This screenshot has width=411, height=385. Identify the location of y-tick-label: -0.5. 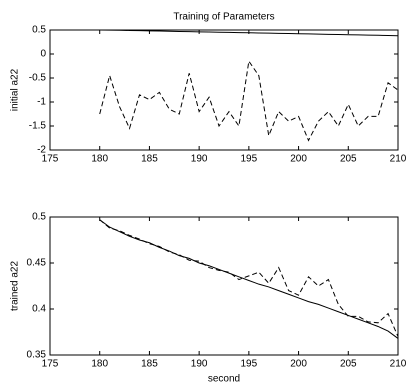
(38, 78).